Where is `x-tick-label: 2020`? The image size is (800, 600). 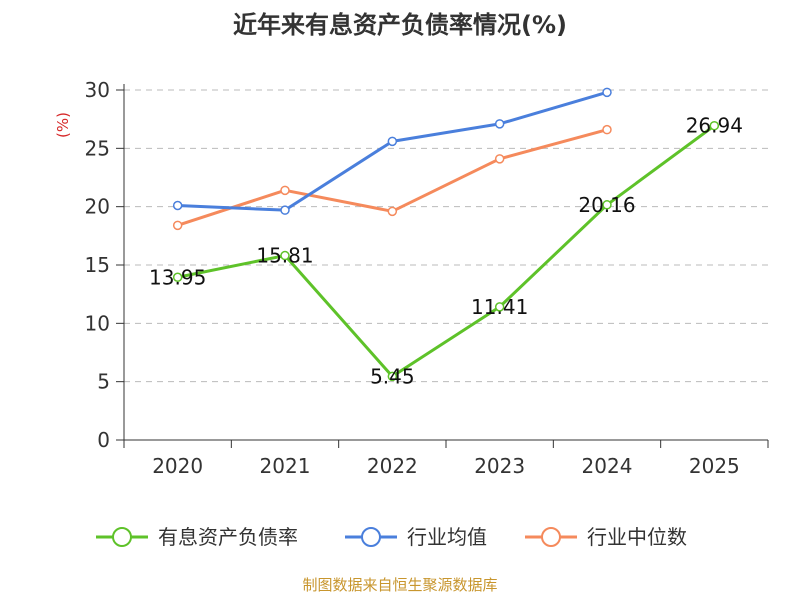
x-tick-label: 2020 is located at coordinates (177, 466).